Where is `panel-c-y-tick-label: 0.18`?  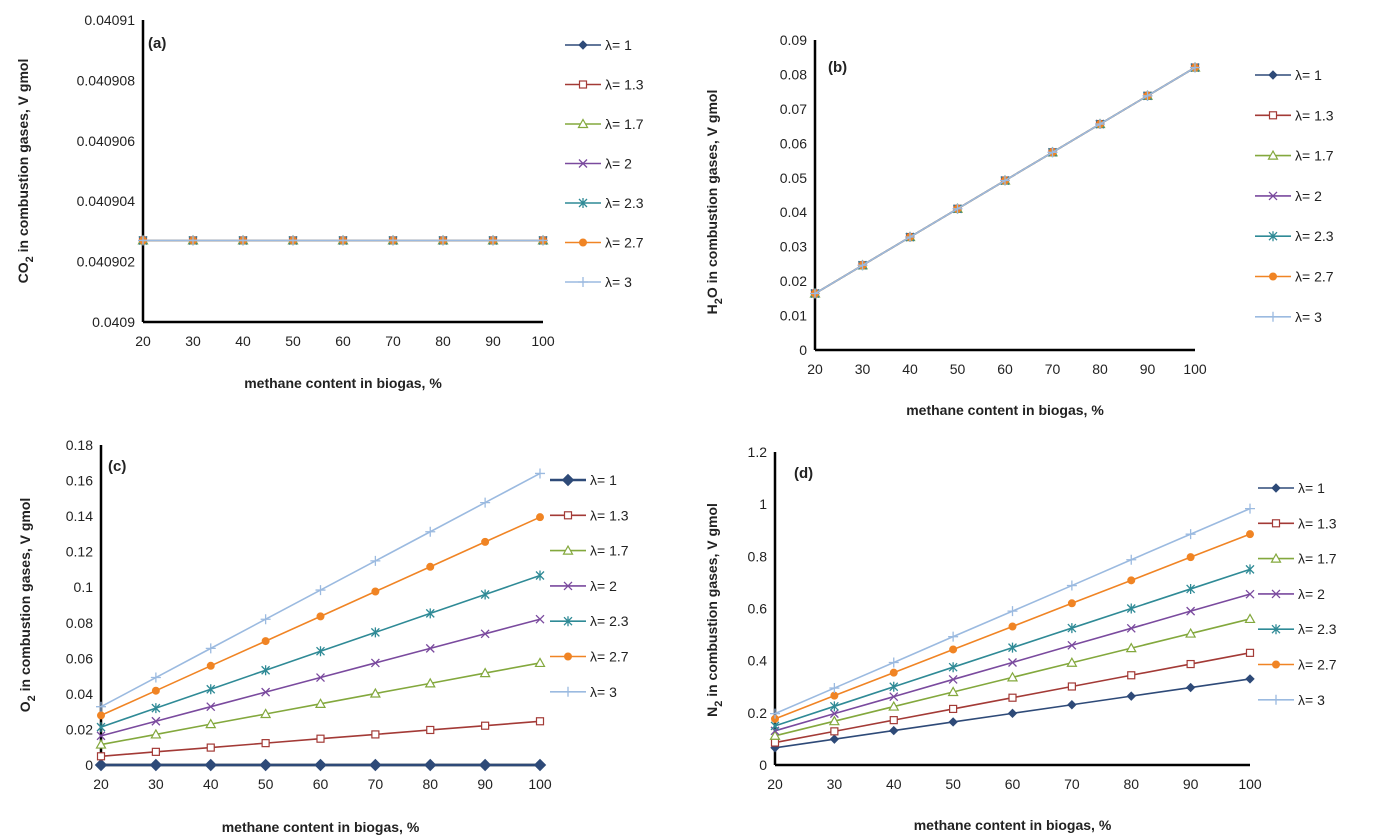 panel-c-y-tick-label: 0.18 is located at coordinates (79, 445).